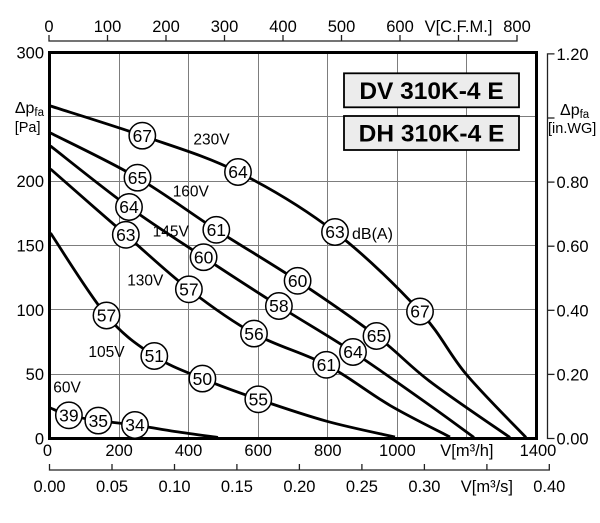 Image resolution: width=600 pixels, height=523 pixels. Describe the element at coordinates (28, 128) in the screenshot. I see `svg-text: [Pa]` at that location.